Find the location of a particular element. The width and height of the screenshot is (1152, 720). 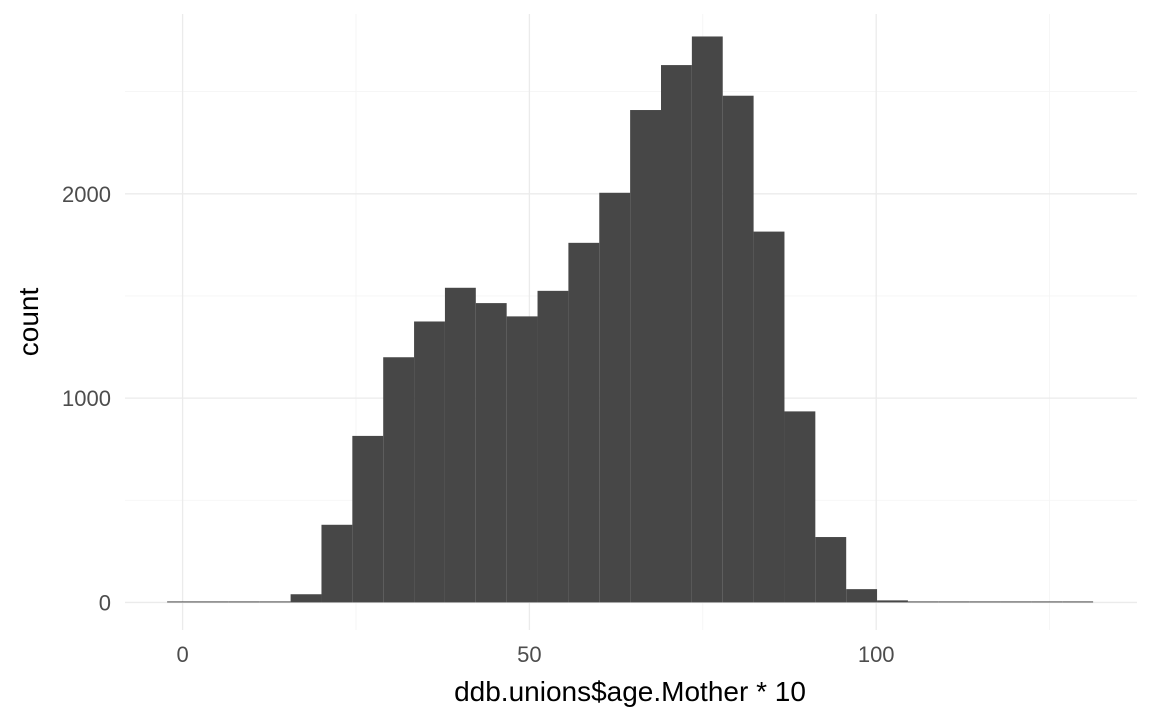

x-tick-label: 100 is located at coordinates (876, 654).